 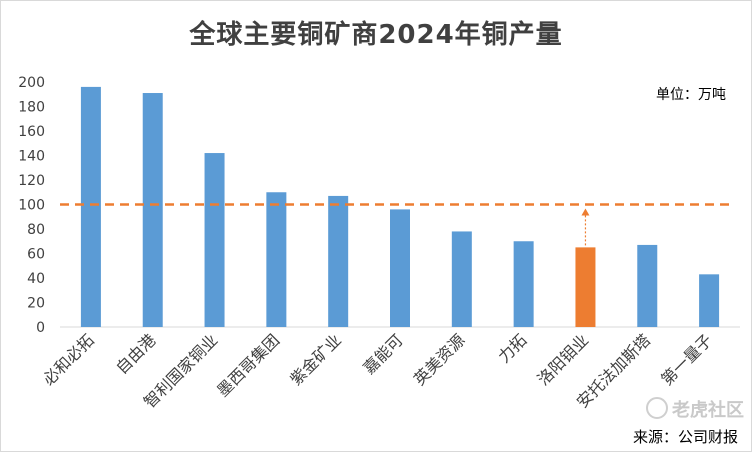 What do you see at coordinates (563, 359) in the screenshot?
I see `x-tick-label: 洛阳钼业` at bounding box center [563, 359].